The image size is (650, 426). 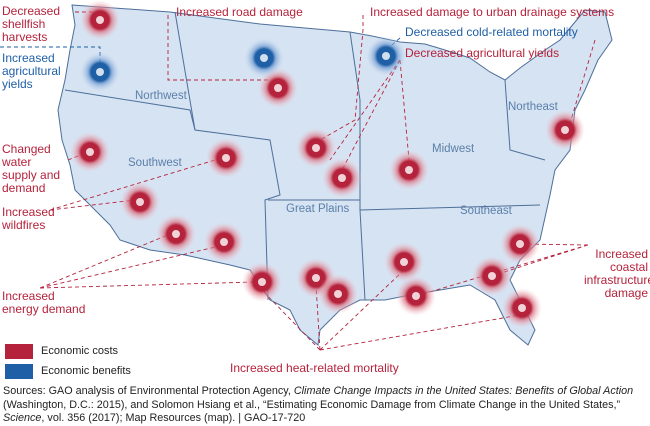 I want to click on impact-label: Increased wildfires, so click(x=28, y=218).